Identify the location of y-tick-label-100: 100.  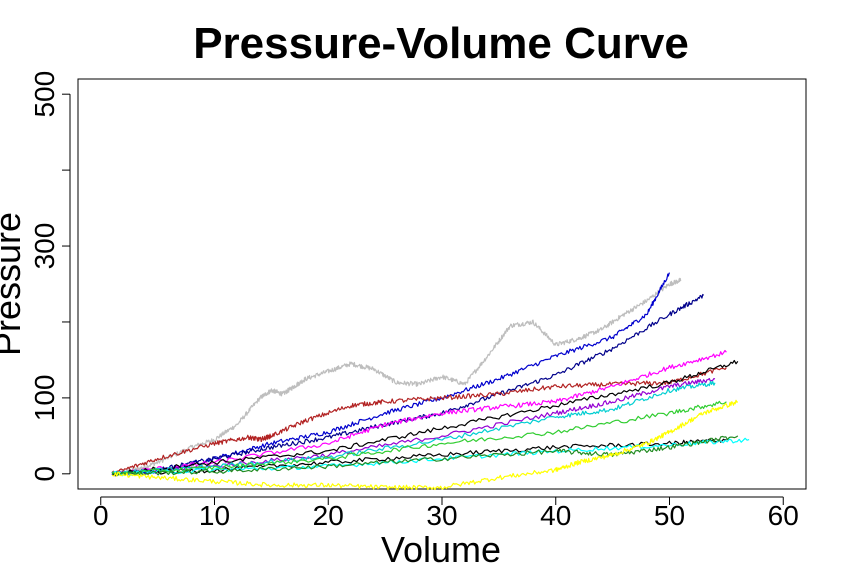
(44, 398).